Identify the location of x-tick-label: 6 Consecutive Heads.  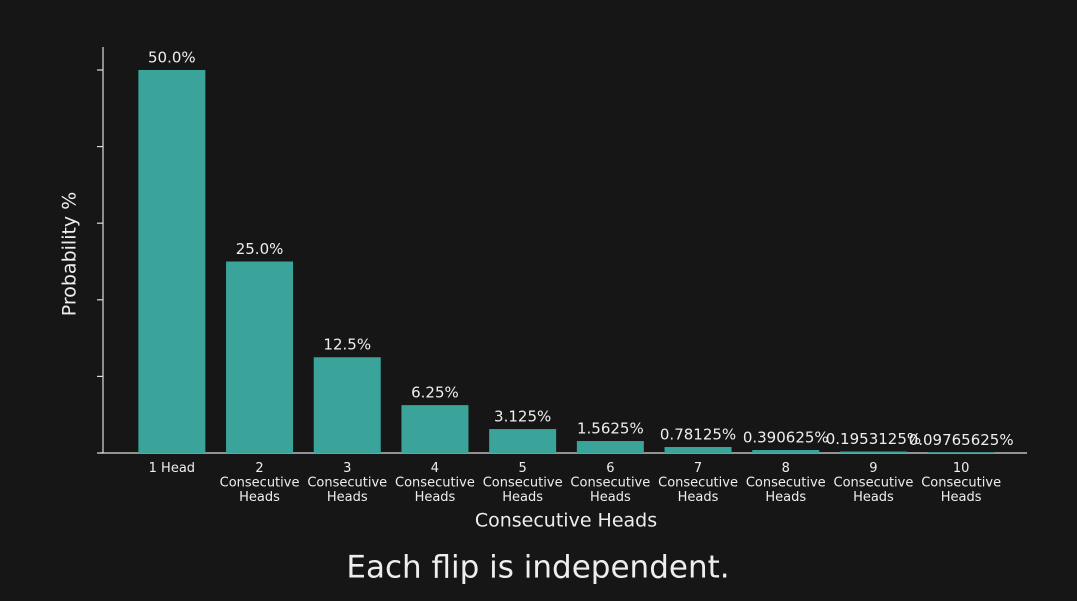
(610, 483).